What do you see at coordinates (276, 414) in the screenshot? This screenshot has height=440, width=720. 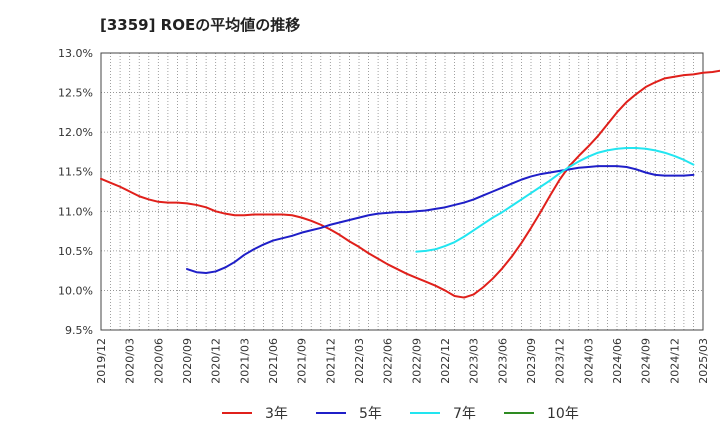 I see `legend-label: 3年` at bounding box center [276, 414].